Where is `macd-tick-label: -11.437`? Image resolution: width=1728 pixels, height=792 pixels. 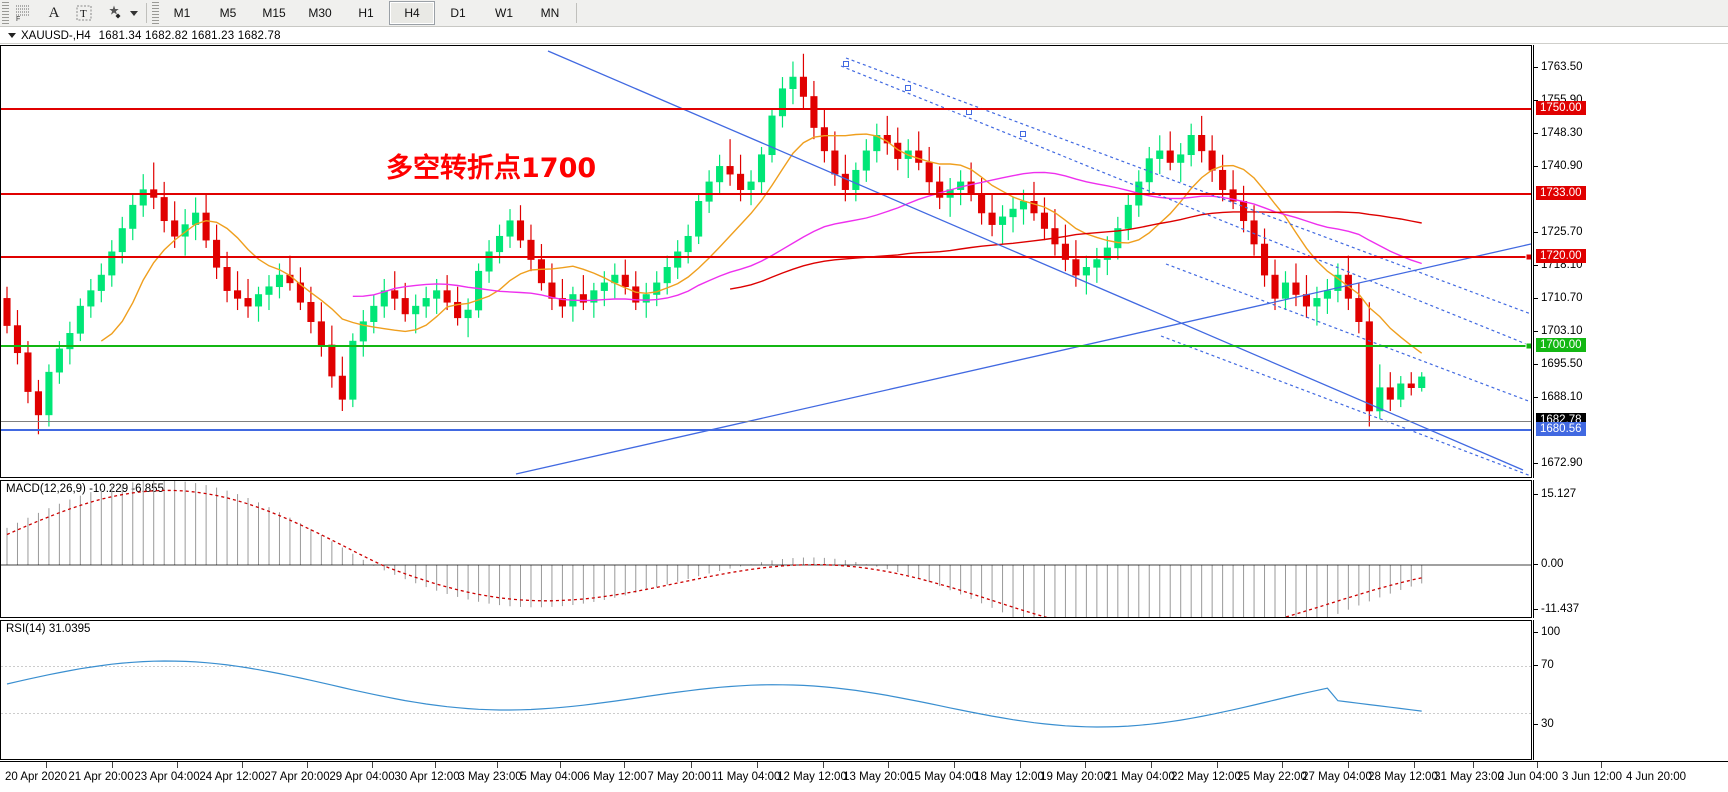
macd-tick-label: -11.437 is located at coordinates (1560, 609).